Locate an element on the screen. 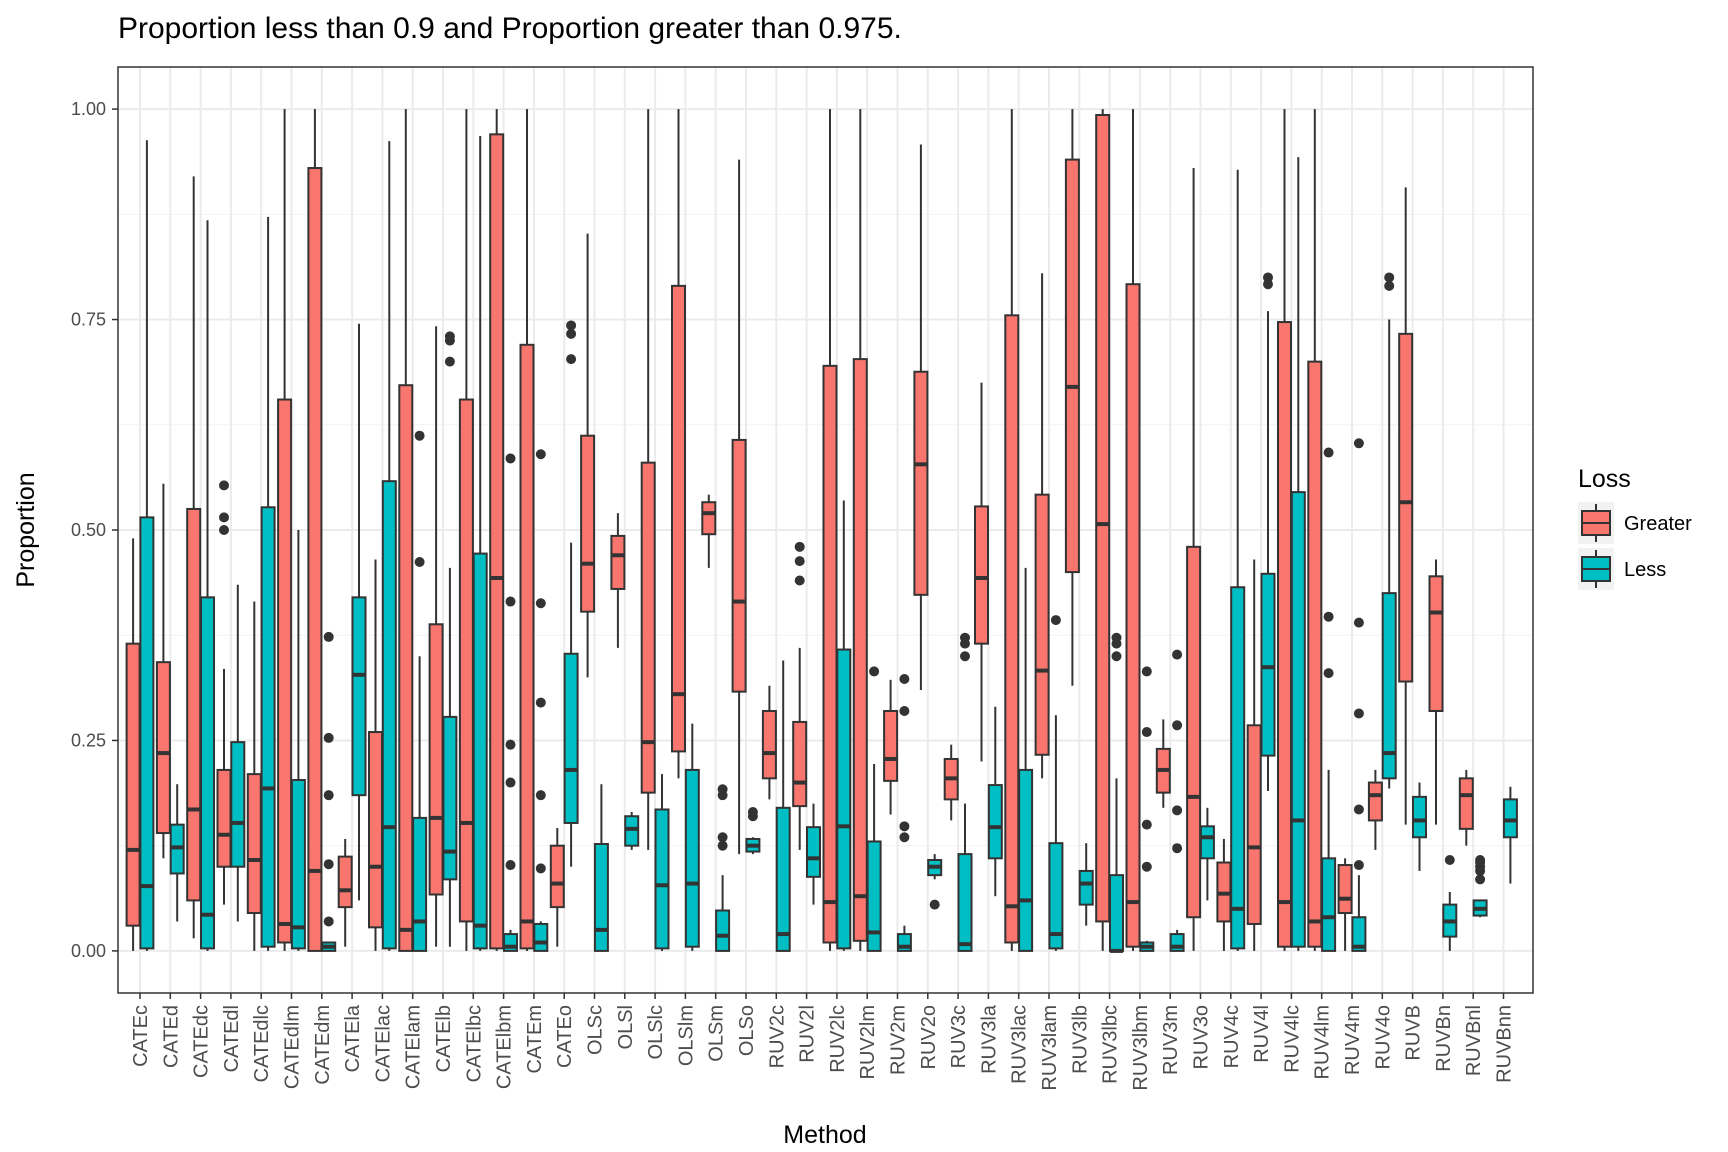 The height and width of the screenshot is (1152, 1728). x-tick-label: OLSlc is located at coordinates (656, 1032).